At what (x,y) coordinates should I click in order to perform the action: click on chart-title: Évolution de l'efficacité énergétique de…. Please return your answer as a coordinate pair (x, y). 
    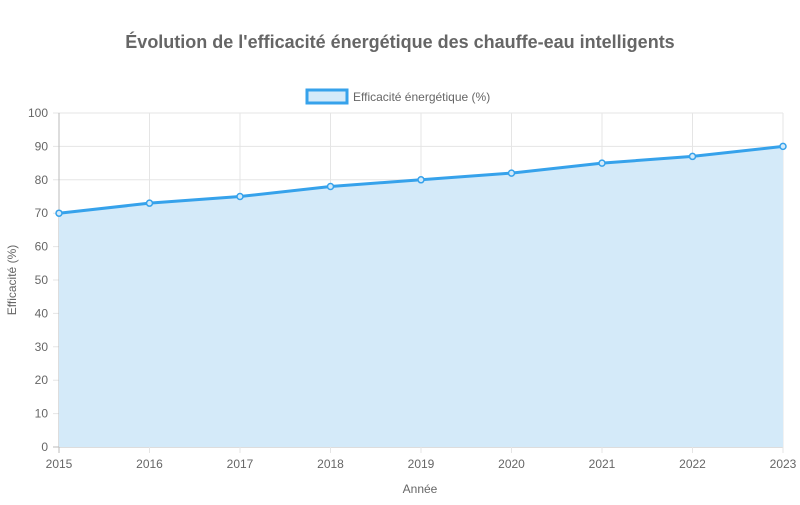
    Looking at the image, I should click on (399, 41).